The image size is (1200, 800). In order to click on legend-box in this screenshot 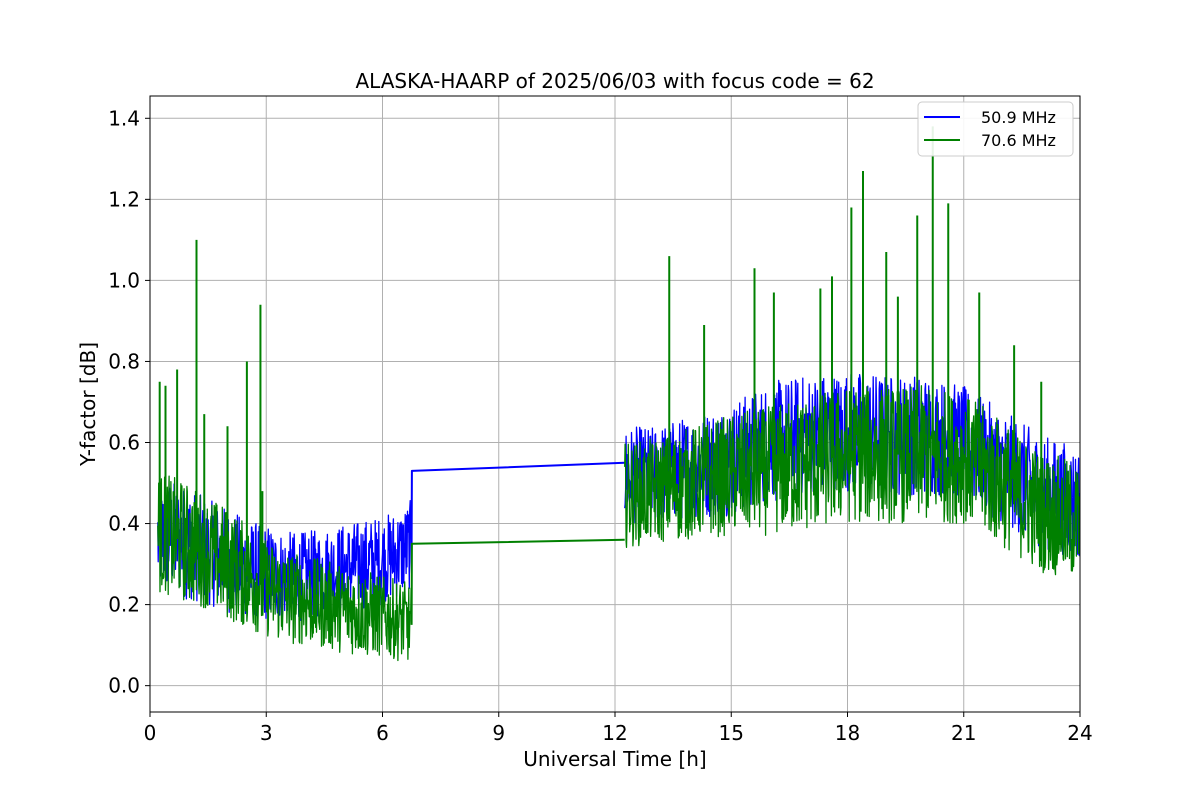, I will do `click(995, 129)`.